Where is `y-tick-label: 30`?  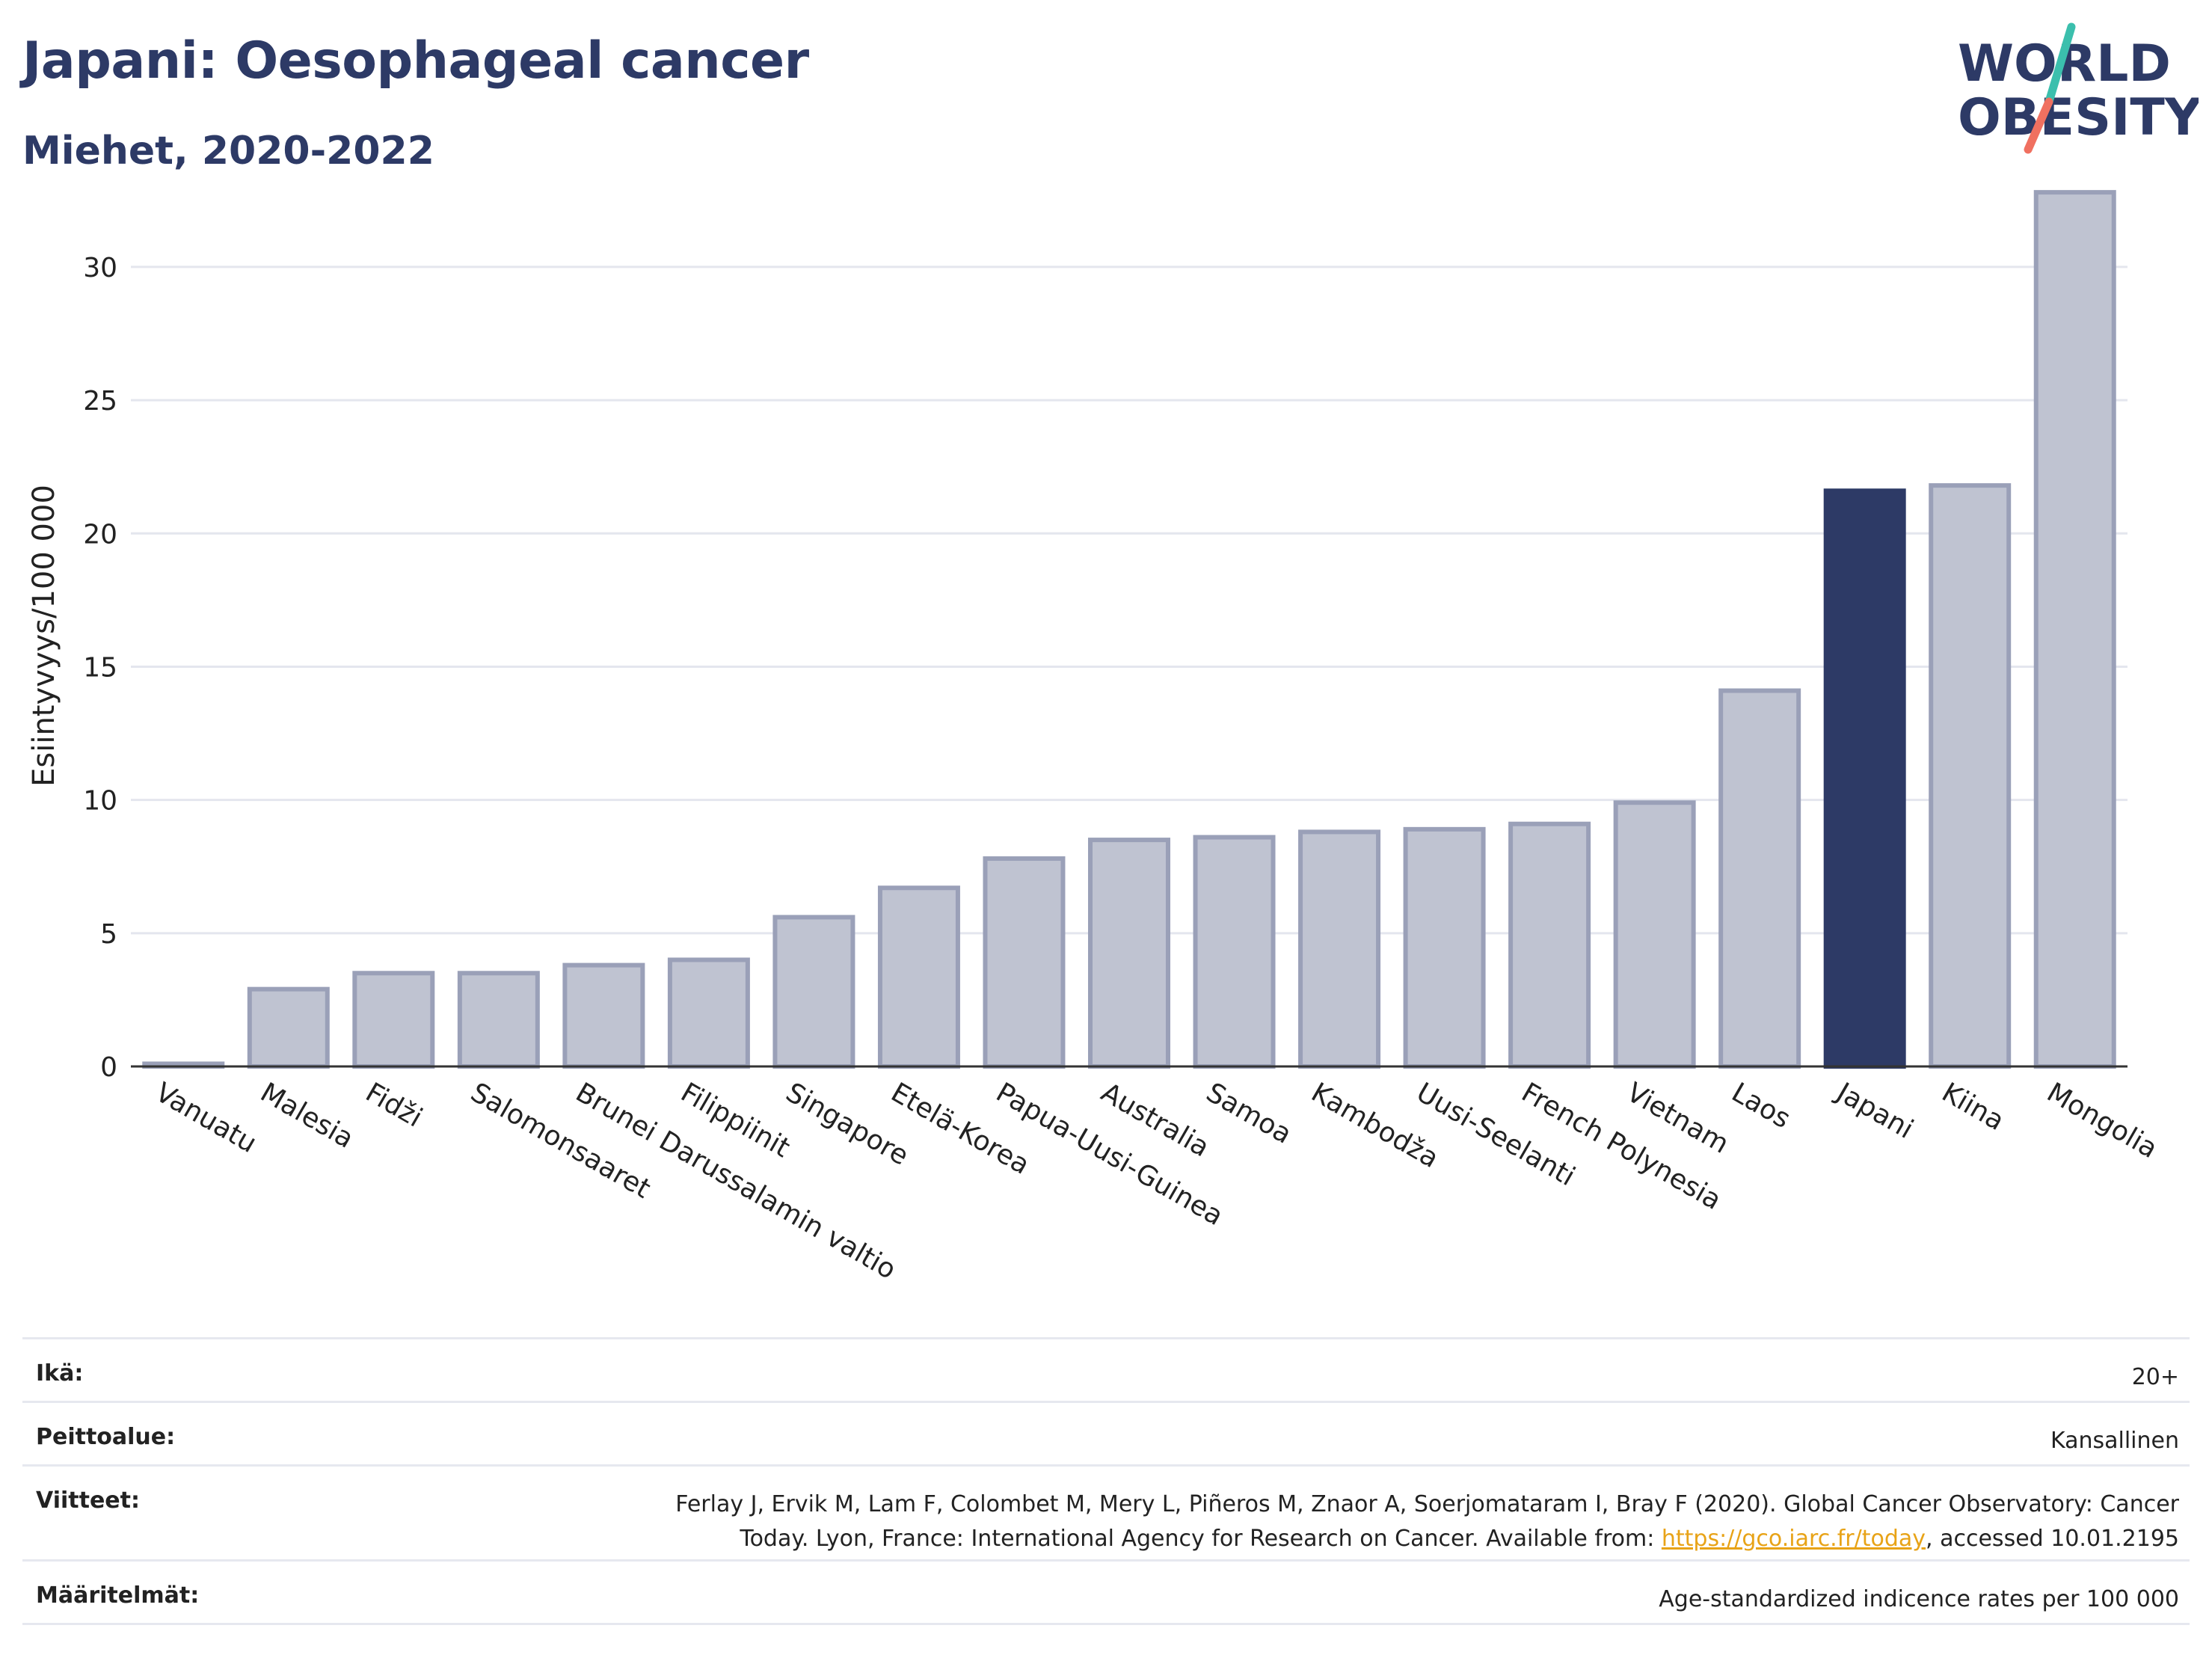 y-tick-label: 30 is located at coordinates (100, 268).